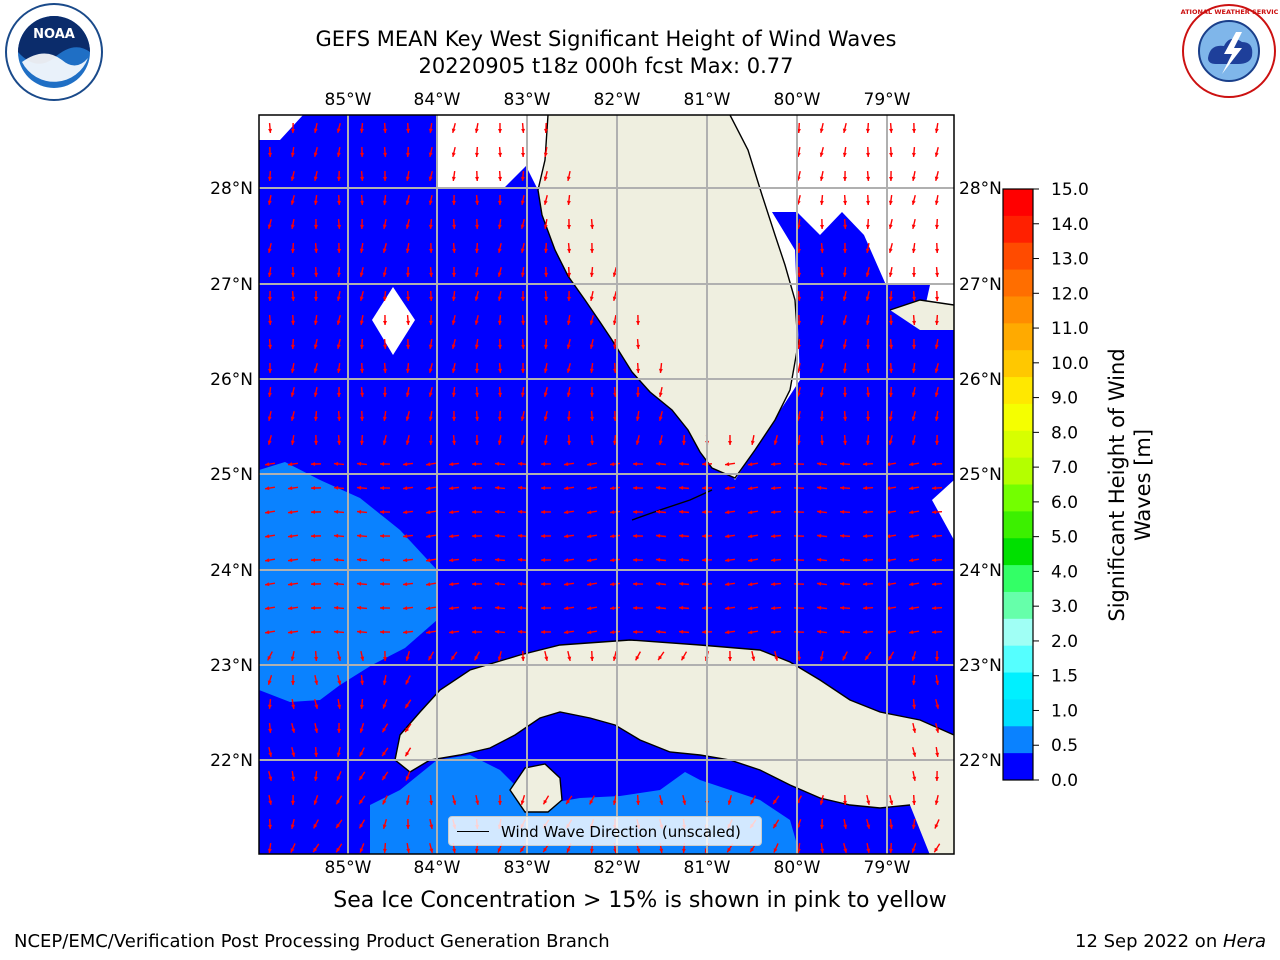 The image size is (1280, 960). I want to click on lat-label-left: 28°N, so click(231, 189).